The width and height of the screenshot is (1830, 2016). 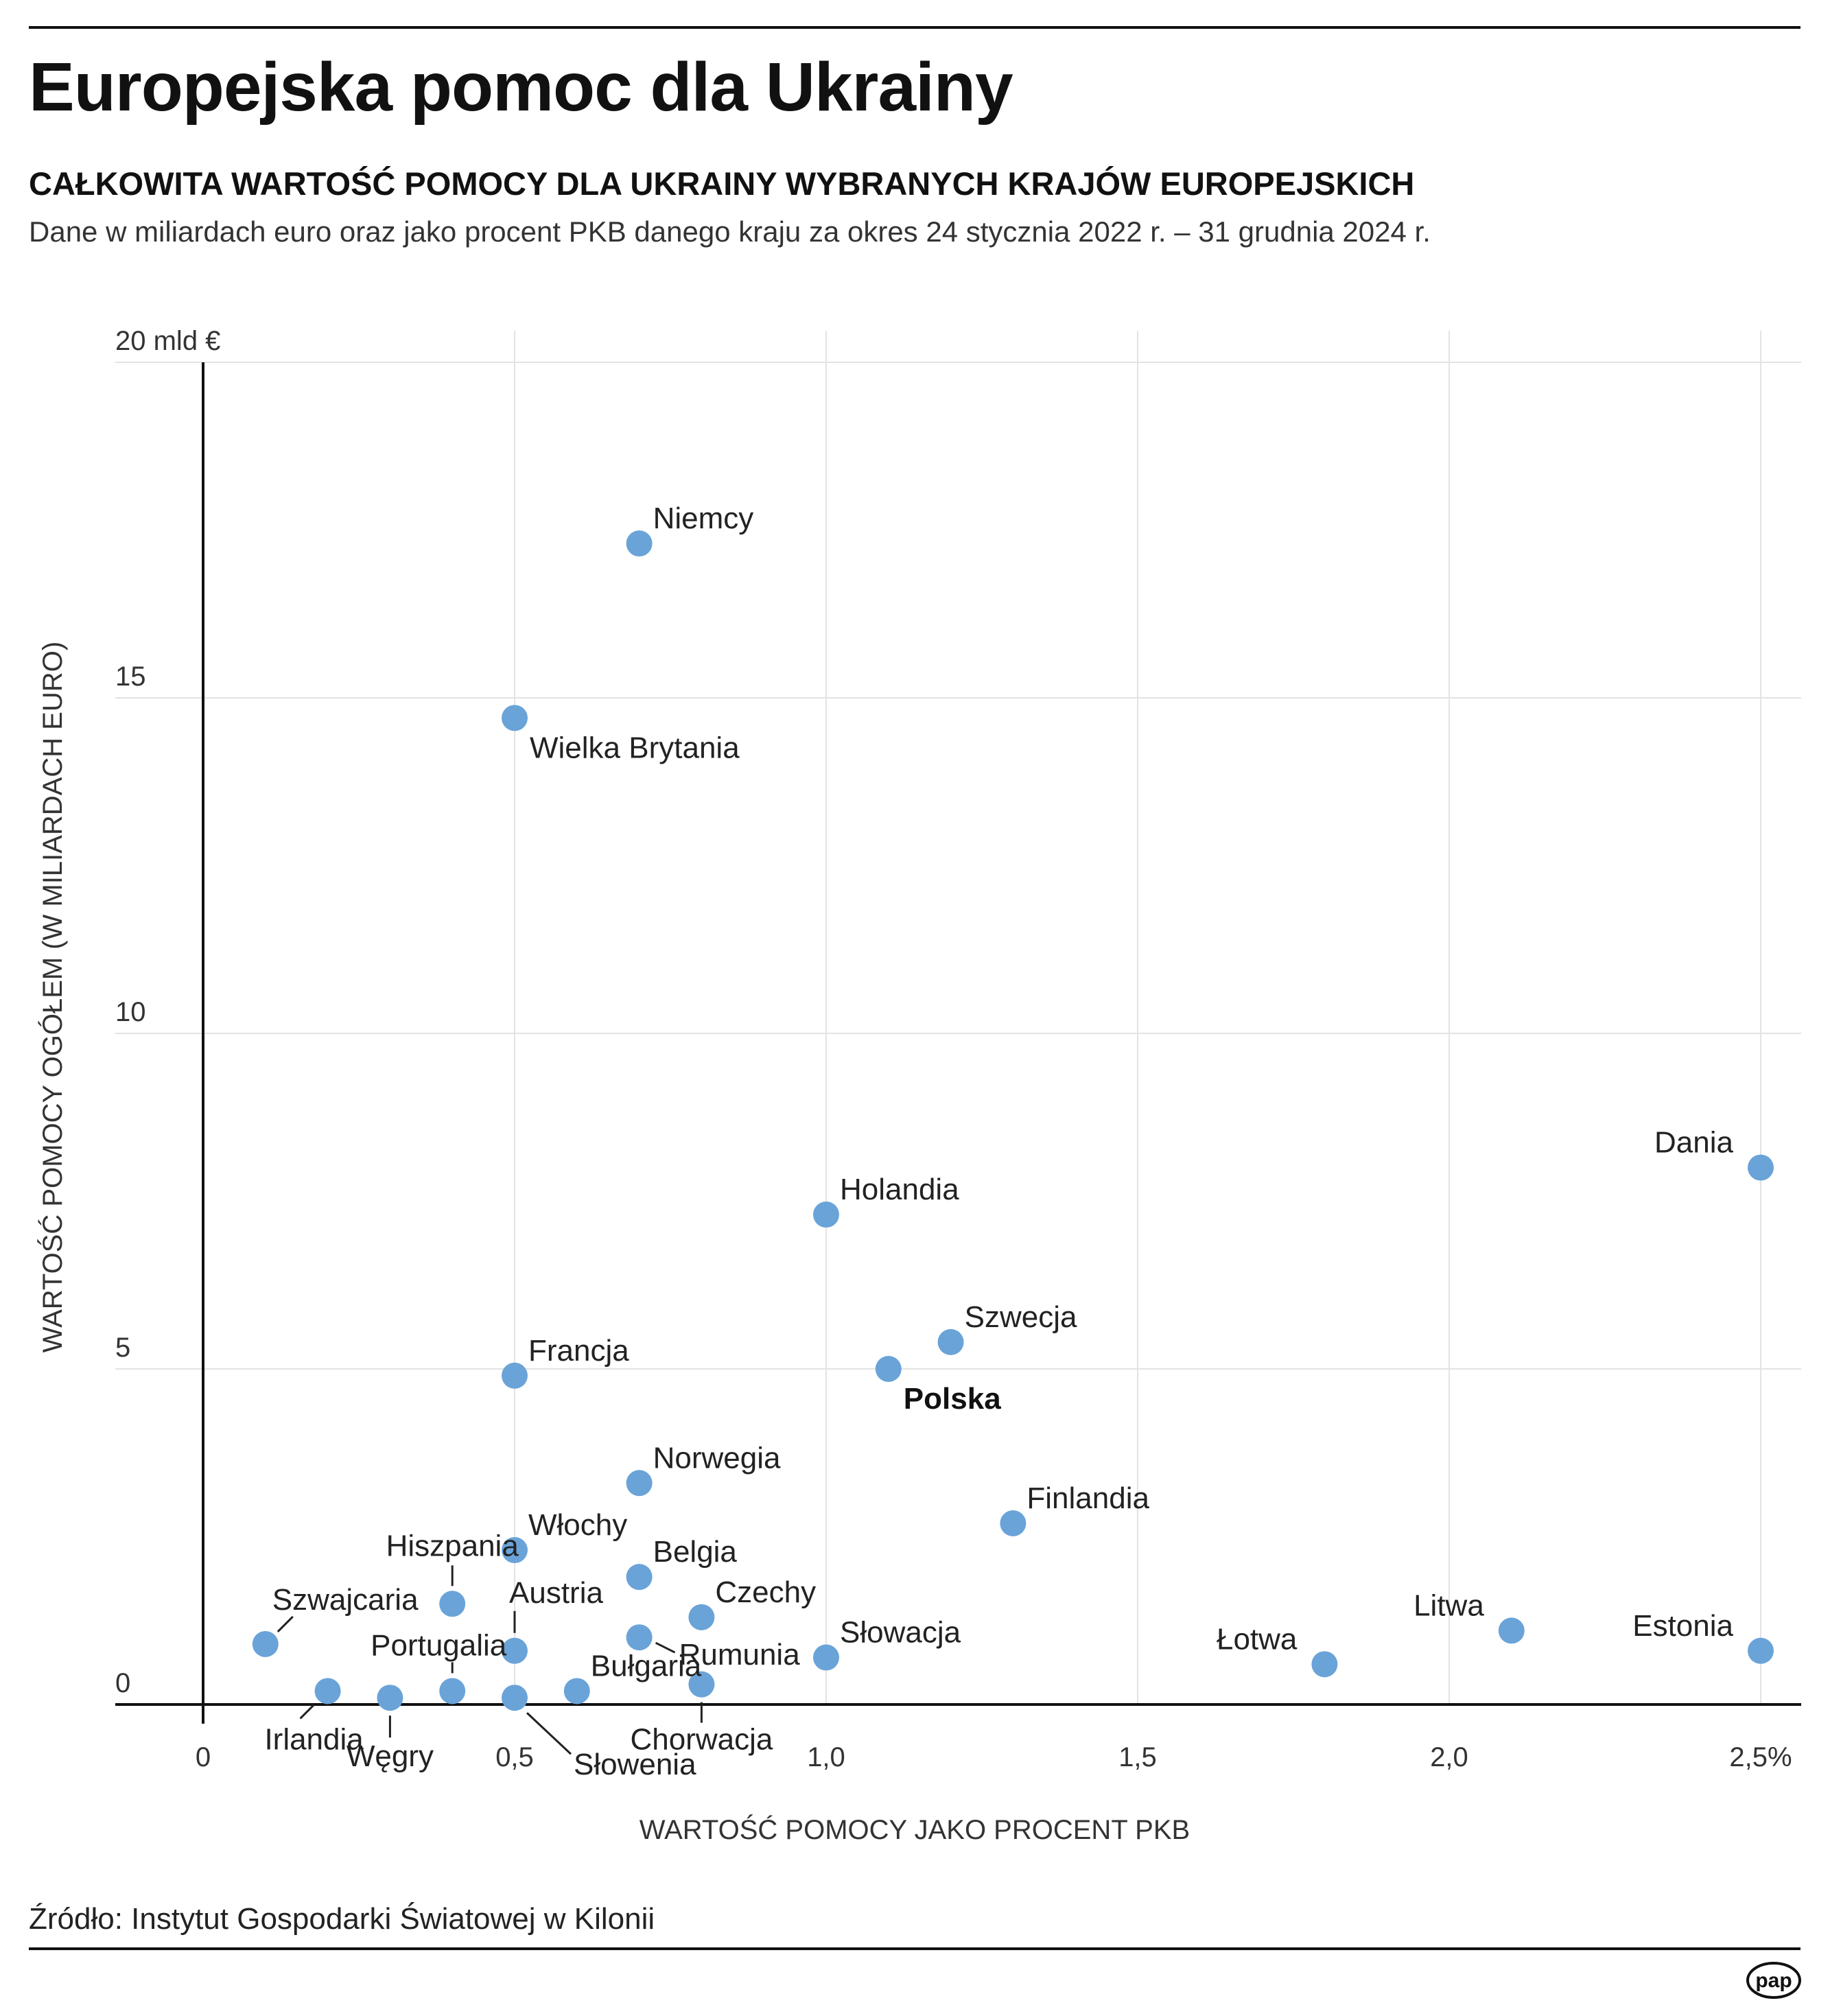 What do you see at coordinates (701, 1740) in the screenshot?
I see `point-label: Chorwacja` at bounding box center [701, 1740].